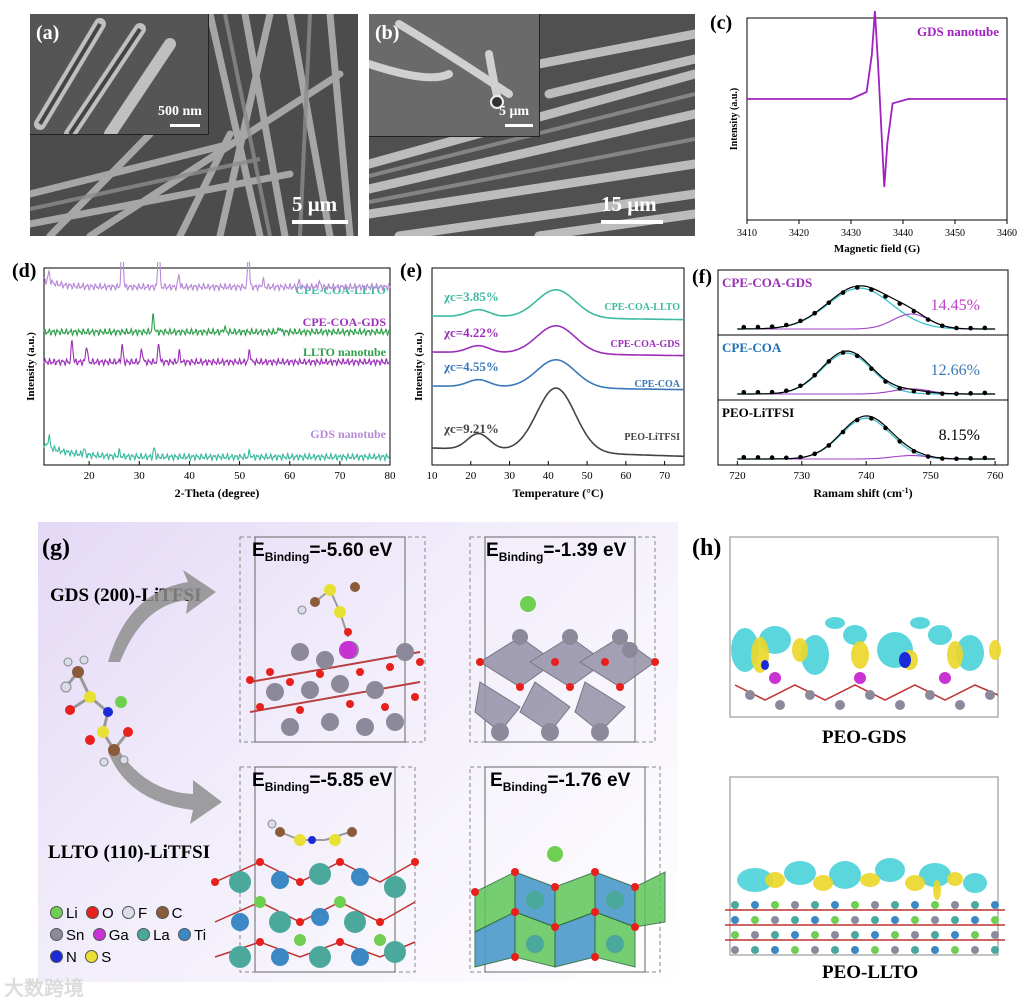 Image resolution: width=1022 pixels, height=1006 pixels. Describe the element at coordinates (144, 934) in the screenshot. I see `la-dot` at that location.